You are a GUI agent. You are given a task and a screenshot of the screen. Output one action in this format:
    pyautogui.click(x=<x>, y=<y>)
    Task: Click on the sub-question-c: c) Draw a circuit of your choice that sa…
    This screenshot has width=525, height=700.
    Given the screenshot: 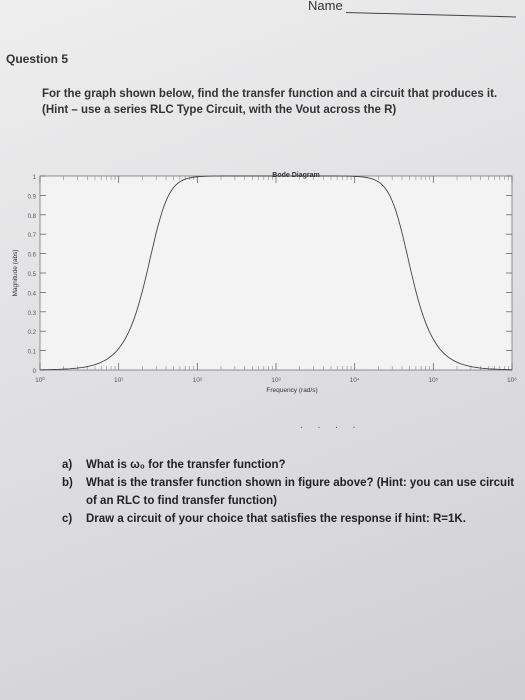 What is the action you would take?
    pyautogui.click(x=293, y=519)
    